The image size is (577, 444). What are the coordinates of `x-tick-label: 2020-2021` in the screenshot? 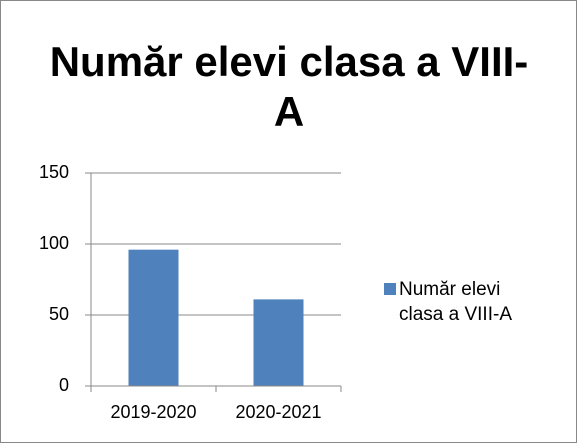 It's located at (278, 412).